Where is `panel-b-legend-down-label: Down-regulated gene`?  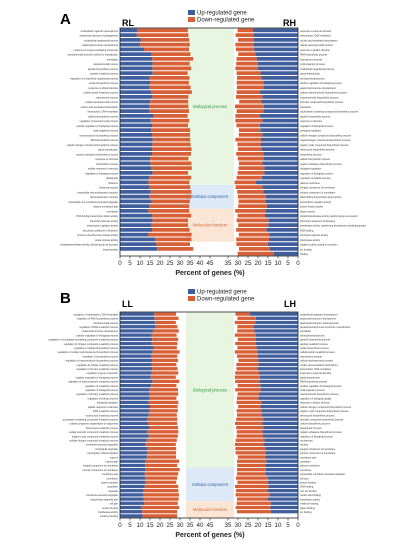 panel-b-legend-down-label: Down-regulated gene is located at coordinates (226, 300).